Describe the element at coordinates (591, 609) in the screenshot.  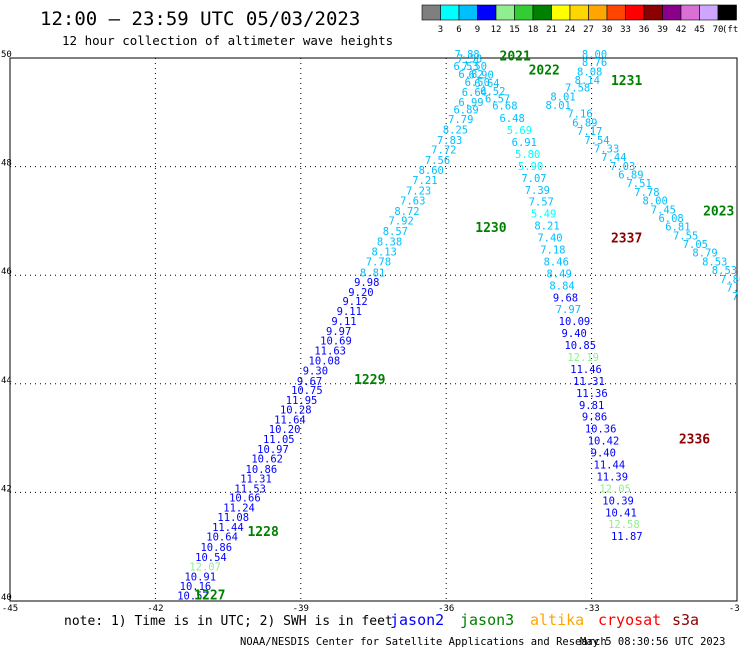
I see `x-tick-label: -33` at that location.